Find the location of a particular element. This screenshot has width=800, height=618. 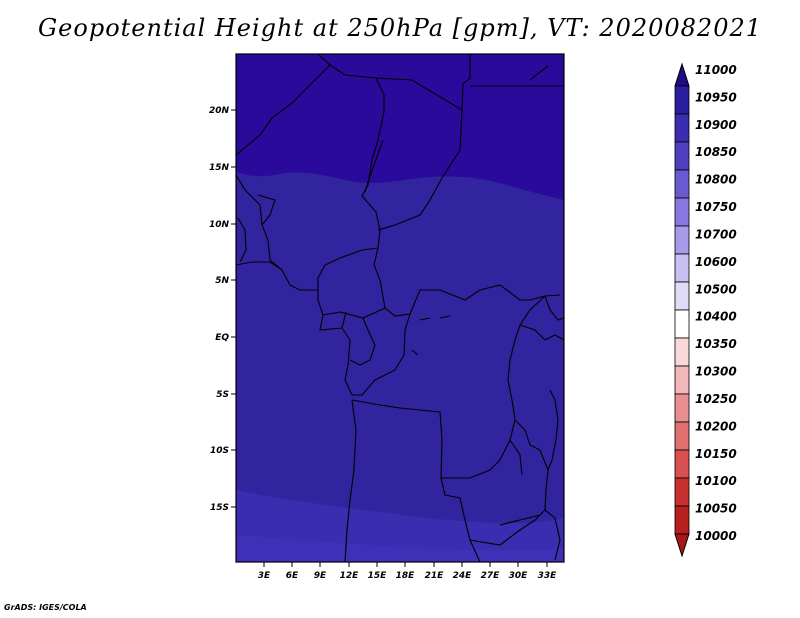

lon-label: 18E is located at coordinates (406, 576).